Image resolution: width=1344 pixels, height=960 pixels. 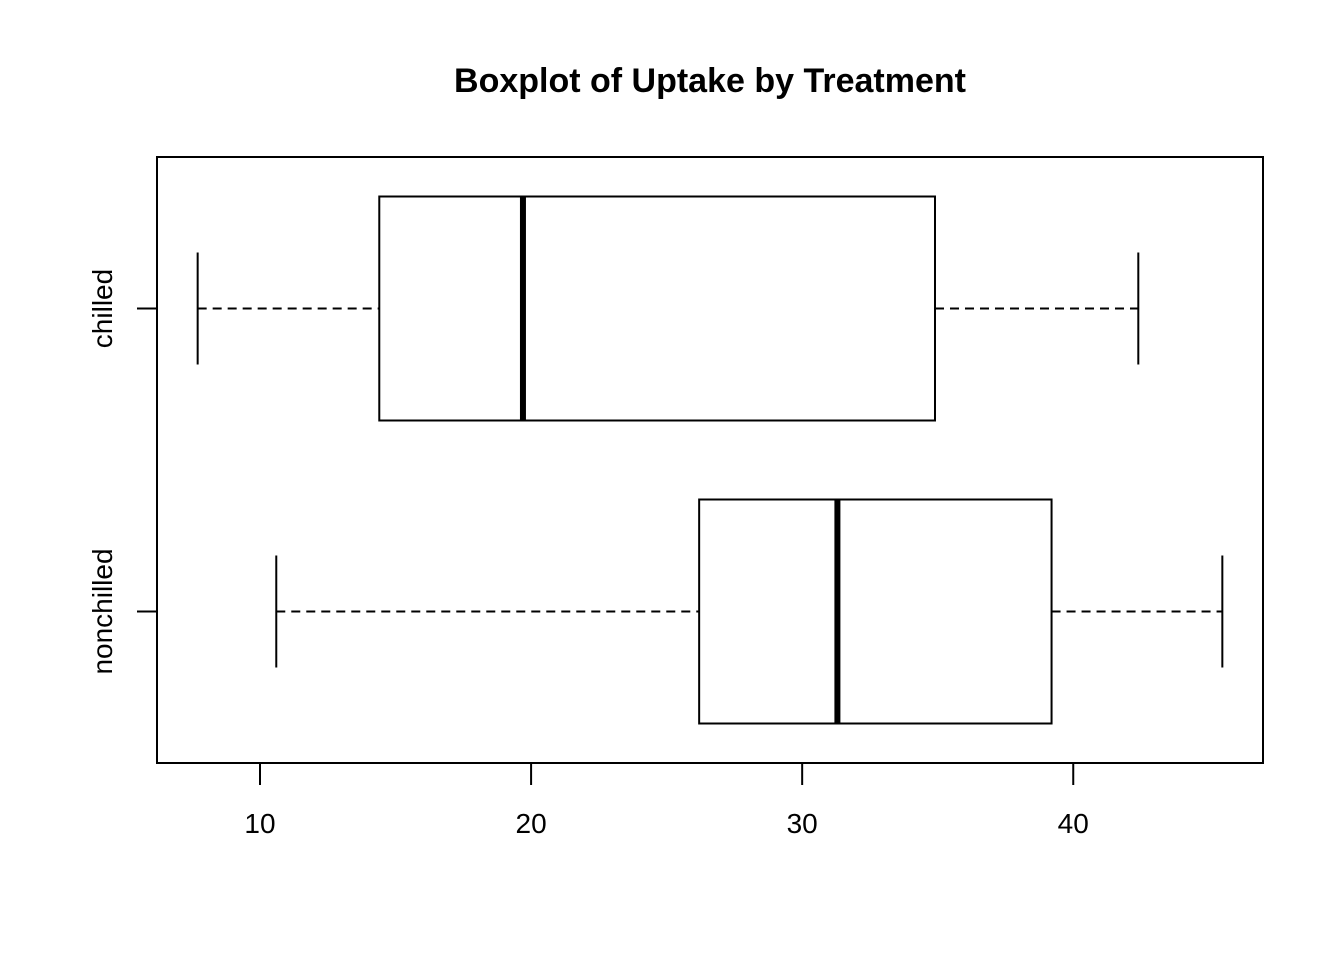 I want to click on x-tick-label: 30, so click(x=802, y=823).